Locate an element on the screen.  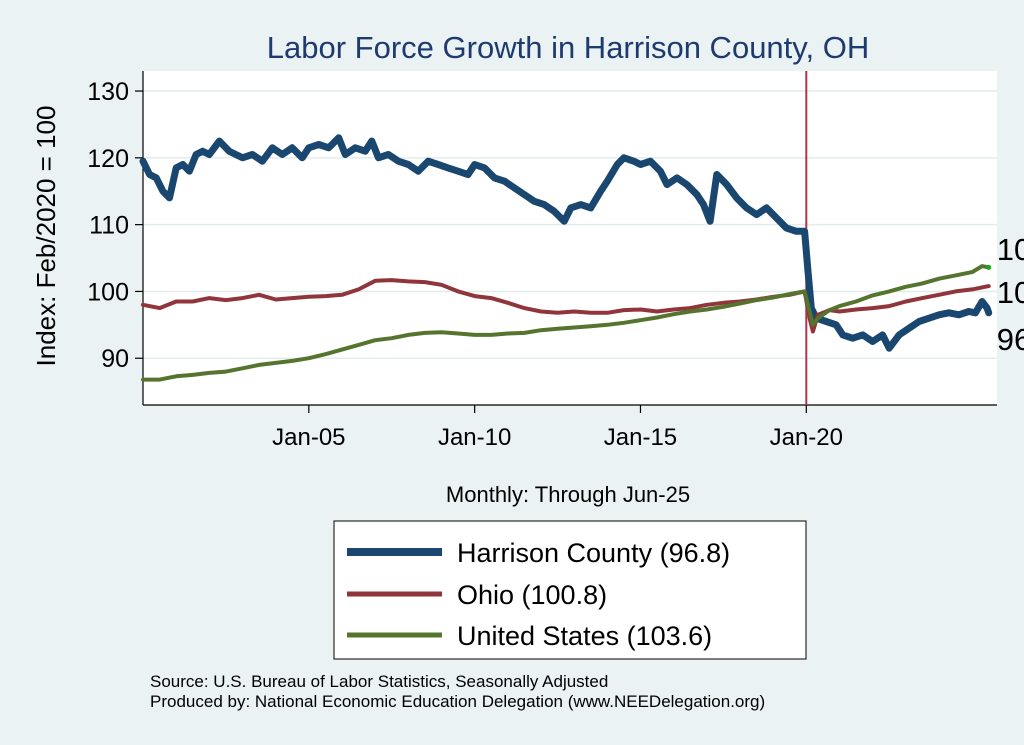
x-axis-label: Monthly: Through Jun-25 is located at coordinates (568, 494).